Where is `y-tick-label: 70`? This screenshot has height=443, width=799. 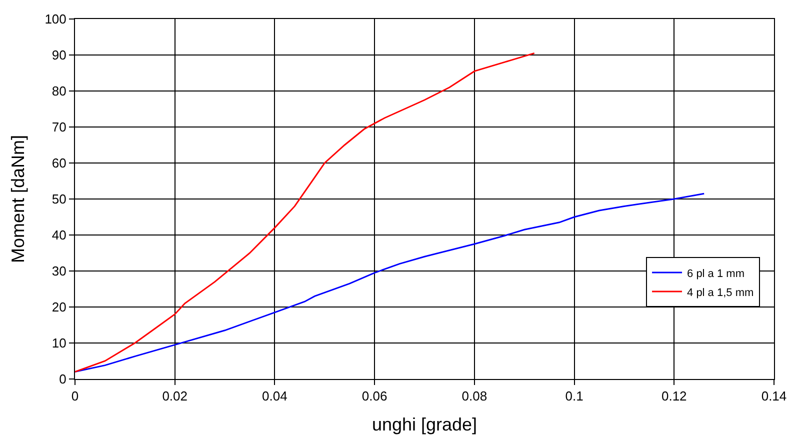
y-tick-label: 70 is located at coordinates (59, 127).